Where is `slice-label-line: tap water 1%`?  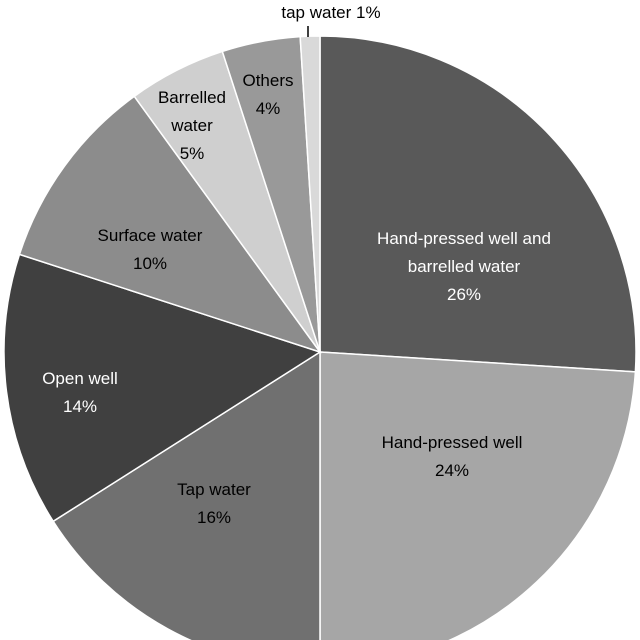 slice-label-line: tap water 1% is located at coordinates (330, 12).